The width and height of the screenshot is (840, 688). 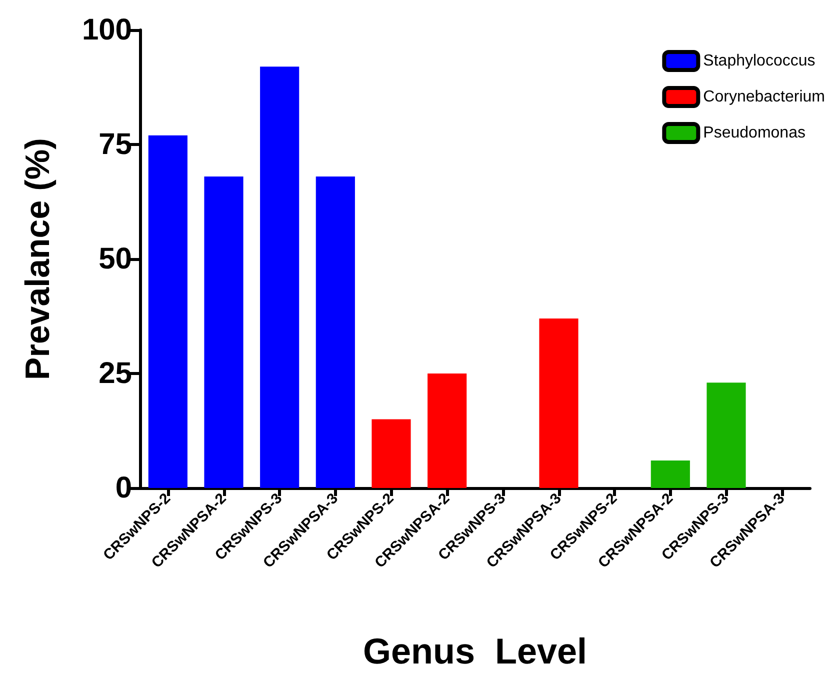 I want to click on legend-label: Corynebacterium, so click(x=764, y=97).